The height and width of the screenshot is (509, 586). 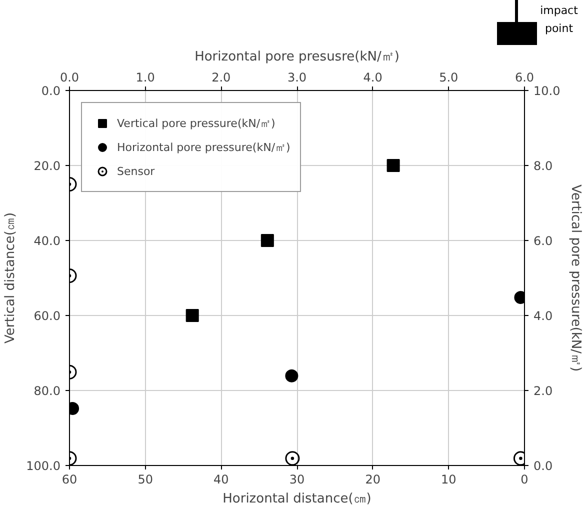 What do you see at coordinates (448, 77) in the screenshot?
I see `x2-tick-label: 5.0` at bounding box center [448, 77].